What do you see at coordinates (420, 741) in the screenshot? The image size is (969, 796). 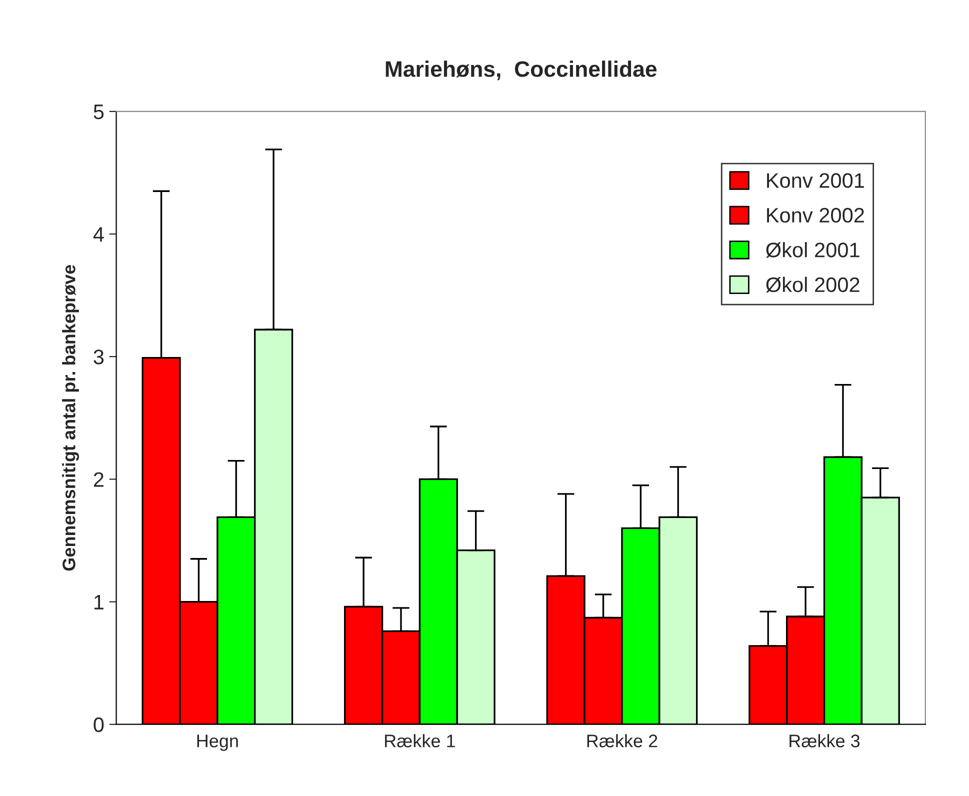 I see `x-tick-label: Række 1` at bounding box center [420, 741].